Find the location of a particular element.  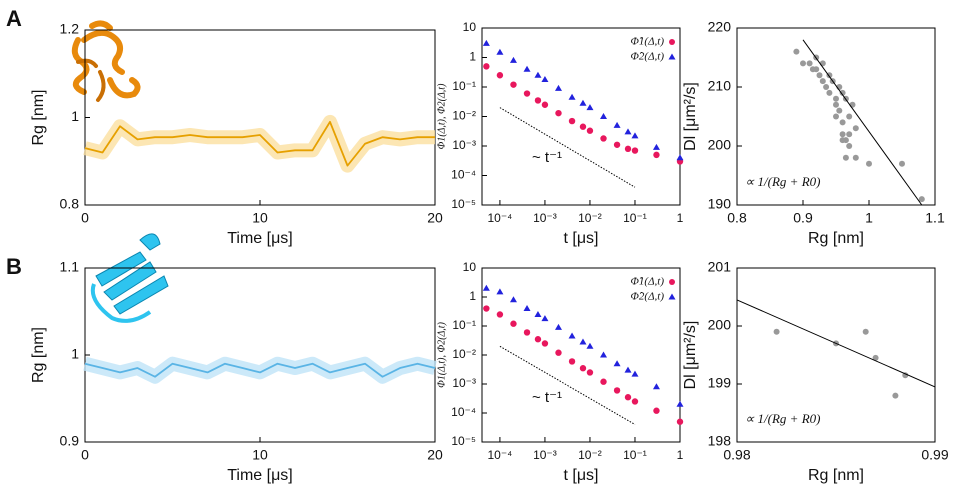

y-tick-label: 10⁻¹ is located at coordinates (464, 325).